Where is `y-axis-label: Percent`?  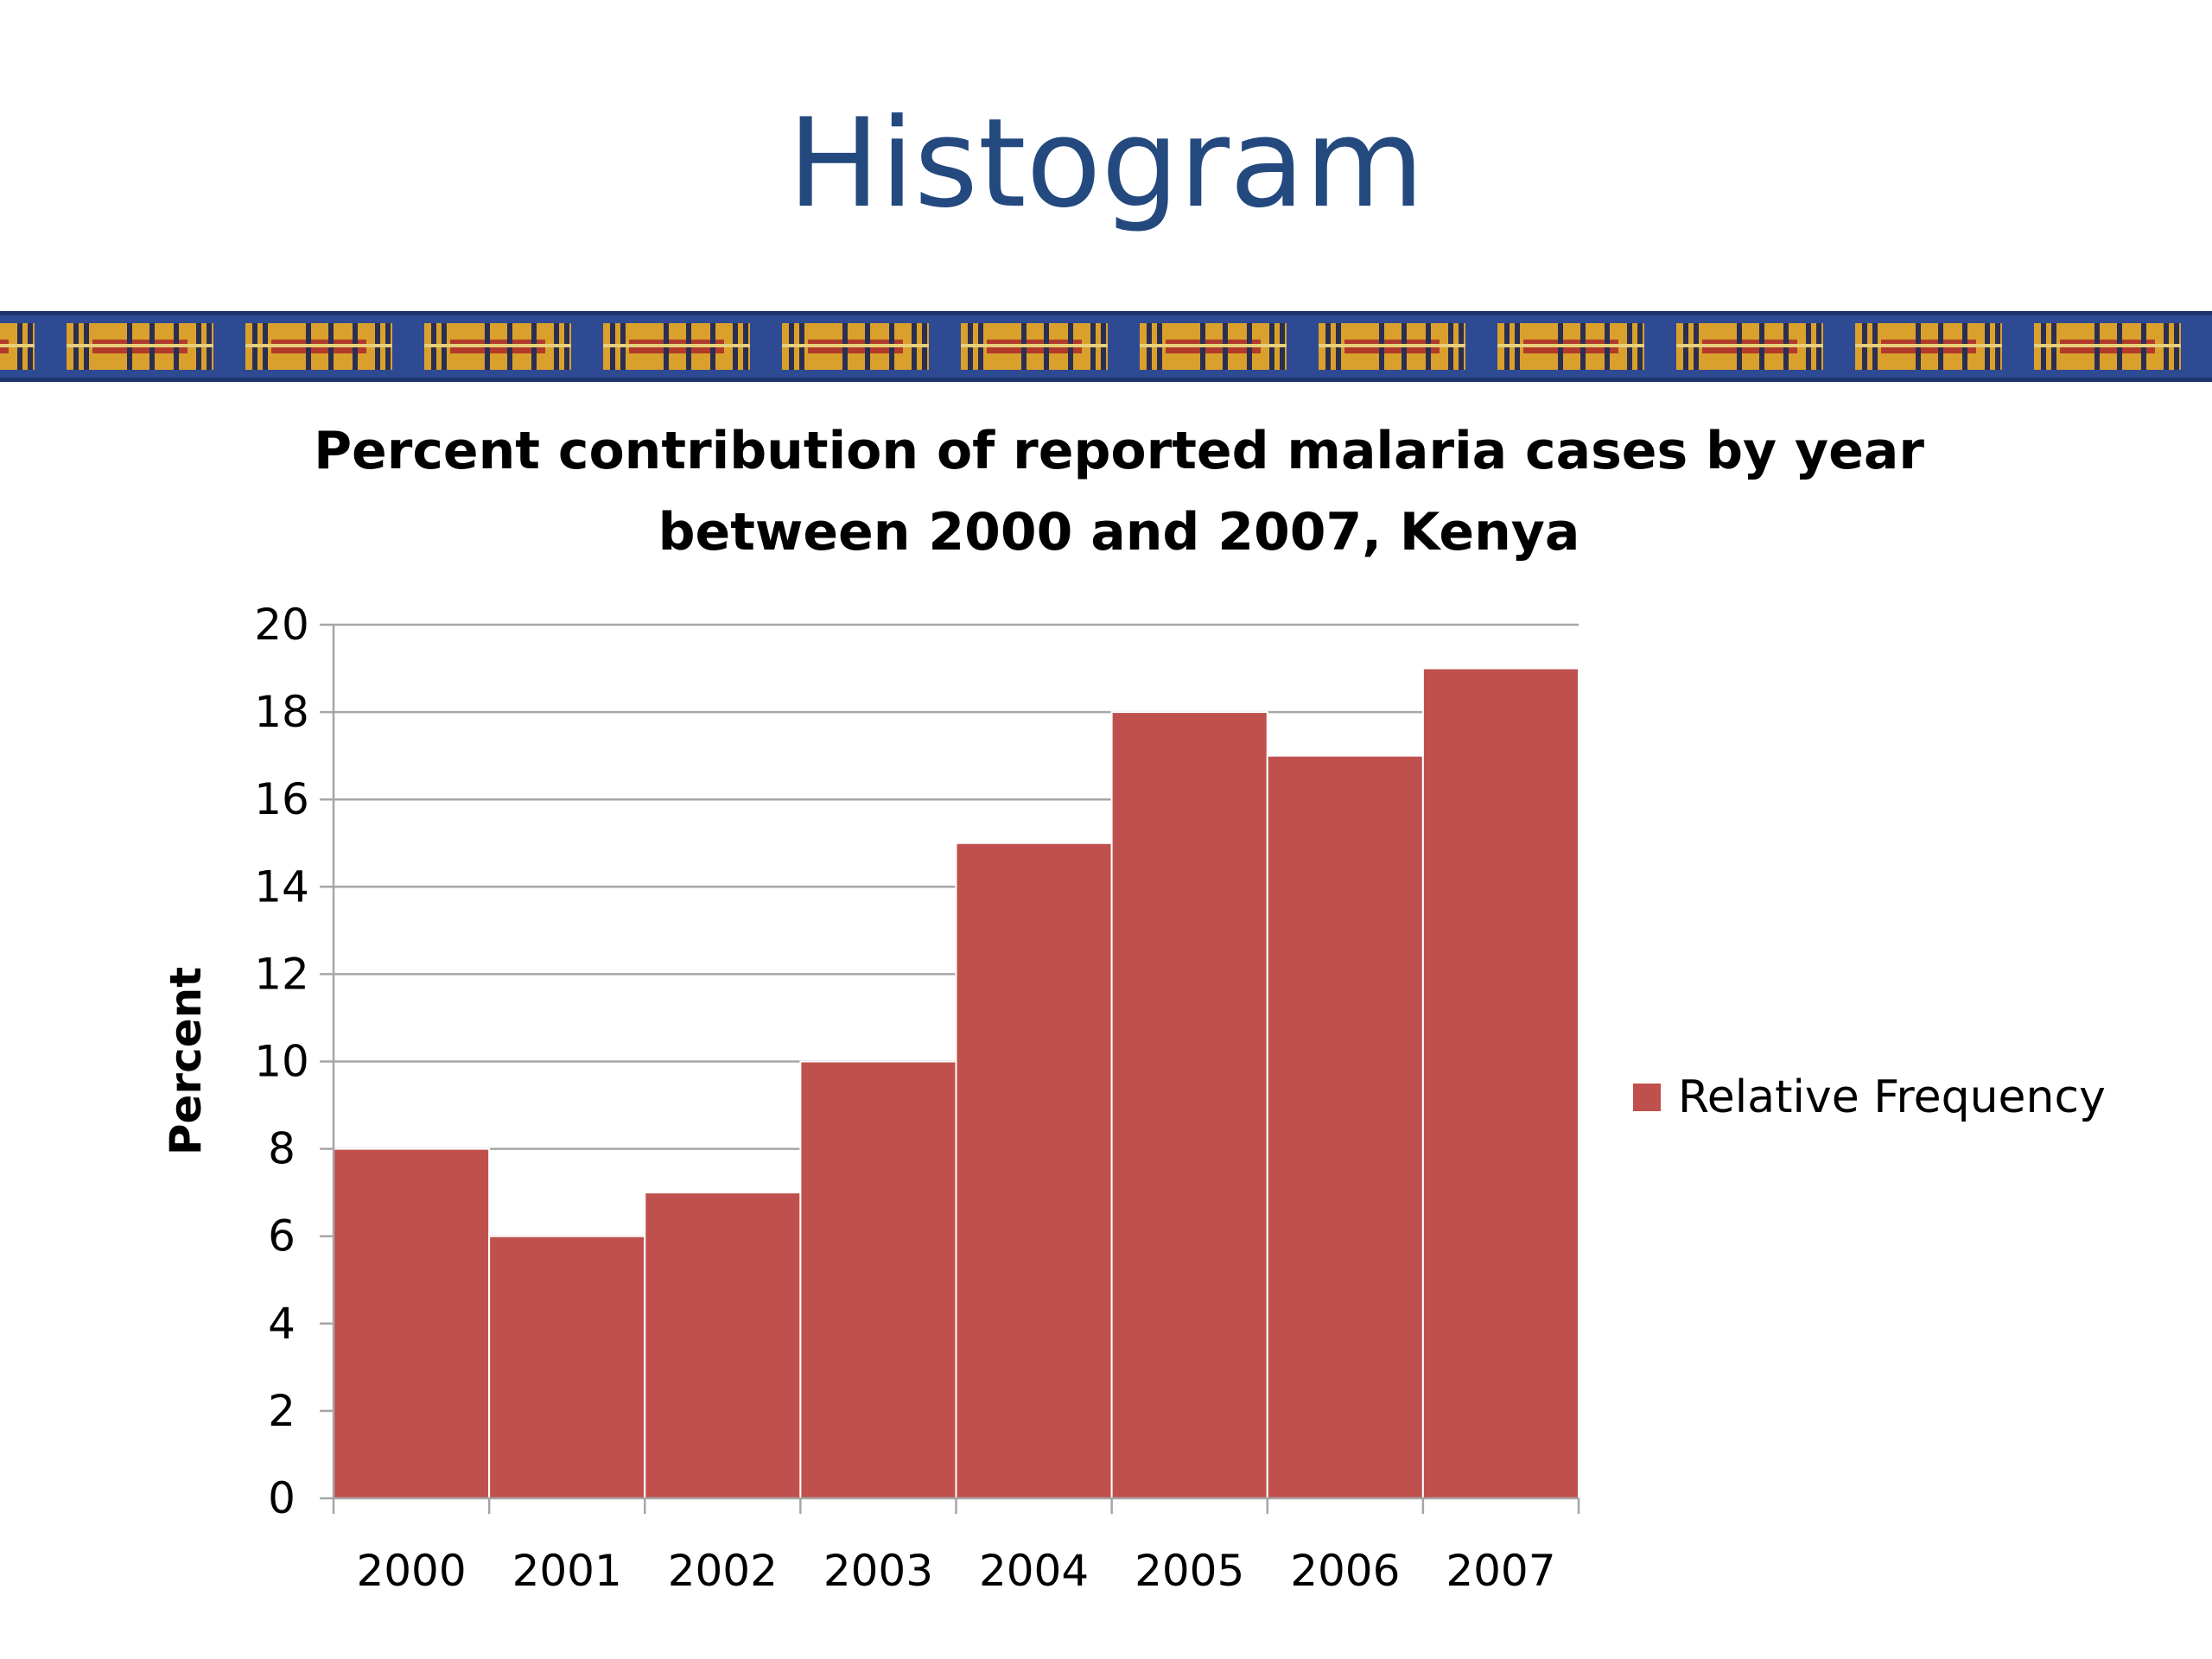
y-axis-label: Percent is located at coordinates (186, 1061).